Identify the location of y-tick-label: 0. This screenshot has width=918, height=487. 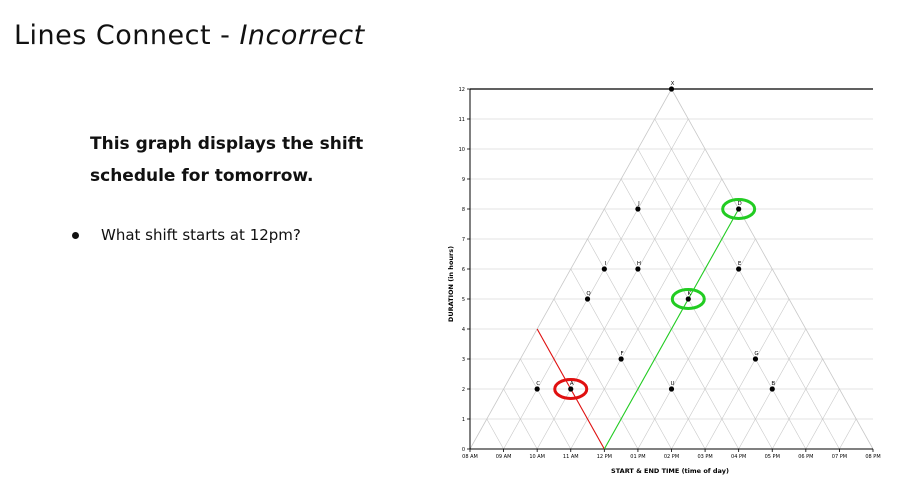
(463, 450).